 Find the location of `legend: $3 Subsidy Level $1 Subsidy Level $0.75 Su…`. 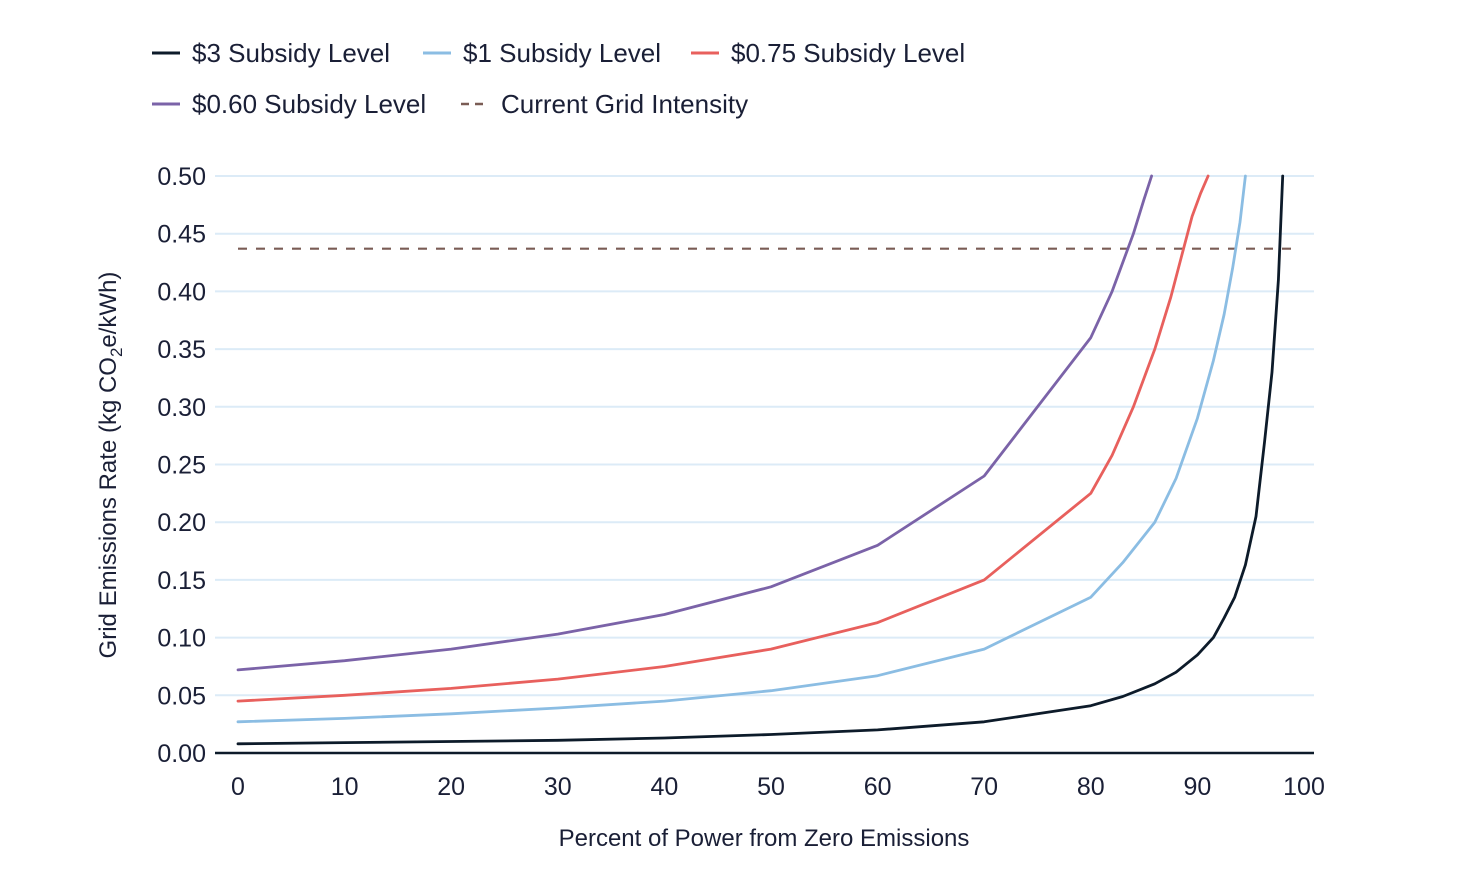

legend: $3 Subsidy Level $1 Subsidy Level $0.75 Su… is located at coordinates (558, 78).